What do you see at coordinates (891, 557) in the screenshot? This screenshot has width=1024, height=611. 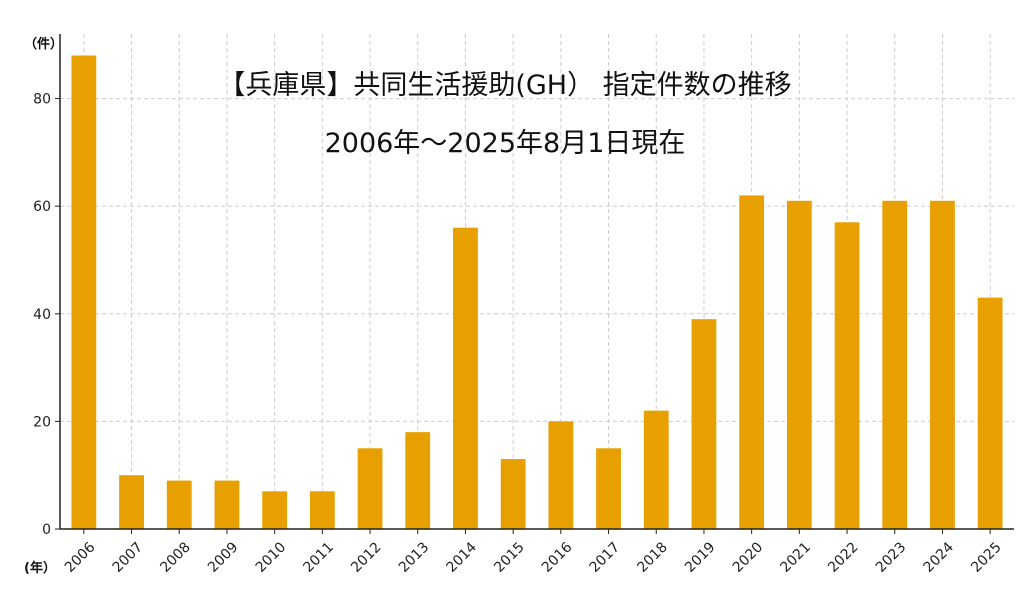 I see `x-tick-label: 2023` at bounding box center [891, 557].